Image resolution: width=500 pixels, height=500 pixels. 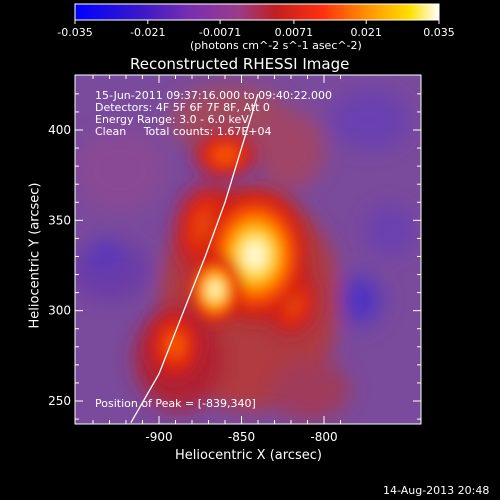 What do you see at coordinates (35, 255) in the screenshot?
I see `y-axis-title: Heliocentric Y (arcsec)` at bounding box center [35, 255].